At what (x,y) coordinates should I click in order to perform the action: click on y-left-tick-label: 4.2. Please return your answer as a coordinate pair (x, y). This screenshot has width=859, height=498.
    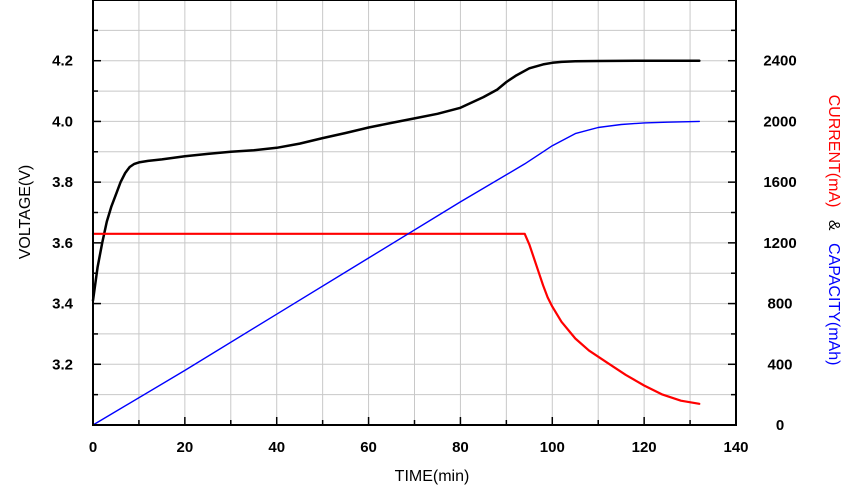
    Looking at the image, I should click on (62, 61).